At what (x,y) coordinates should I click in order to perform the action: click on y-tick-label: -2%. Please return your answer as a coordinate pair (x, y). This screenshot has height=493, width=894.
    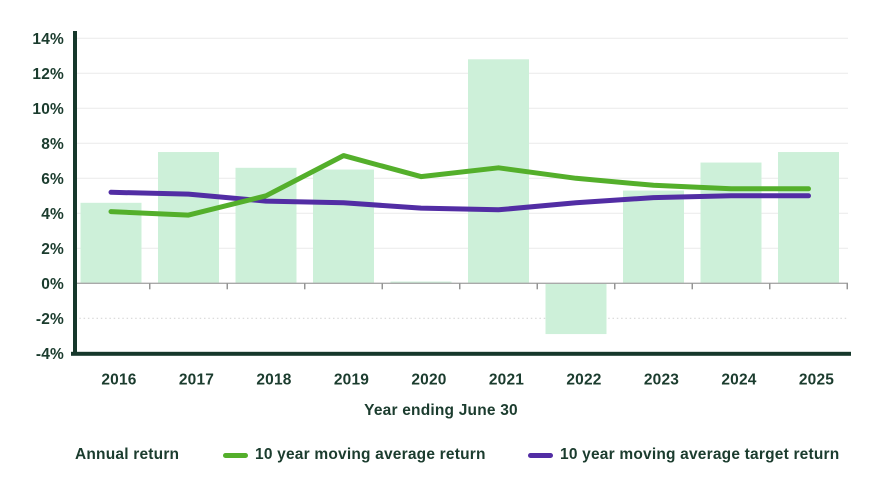
    Looking at the image, I should click on (50, 319).